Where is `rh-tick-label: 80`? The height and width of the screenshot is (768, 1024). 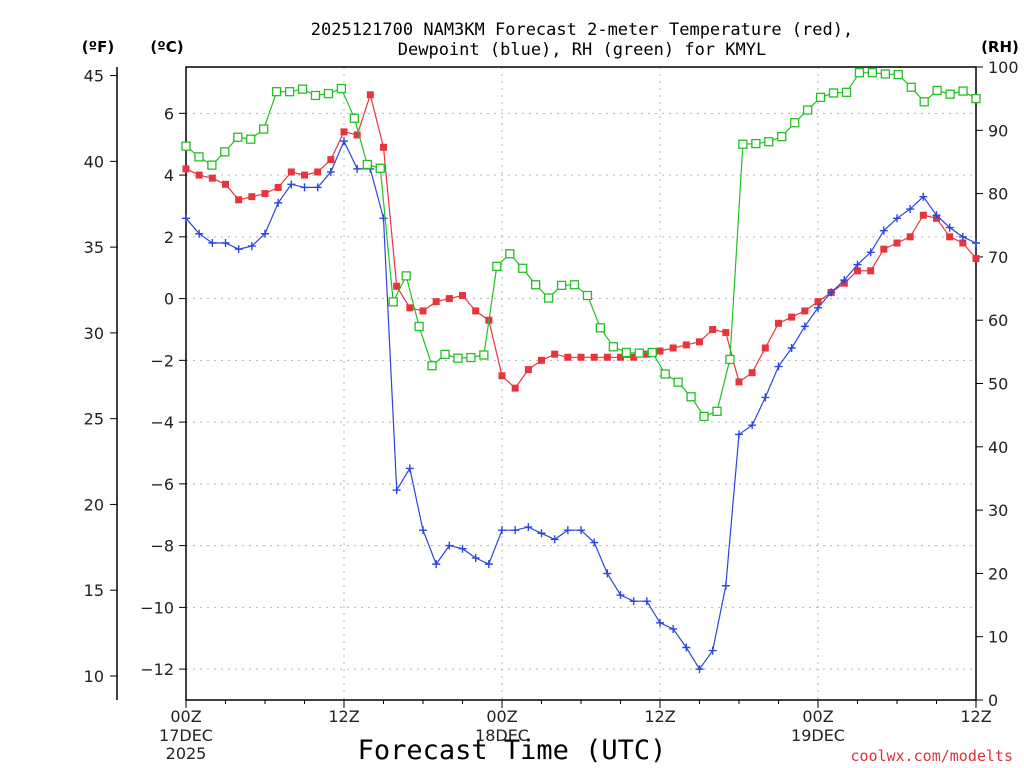 rh-tick-label: 80 is located at coordinates (998, 194).